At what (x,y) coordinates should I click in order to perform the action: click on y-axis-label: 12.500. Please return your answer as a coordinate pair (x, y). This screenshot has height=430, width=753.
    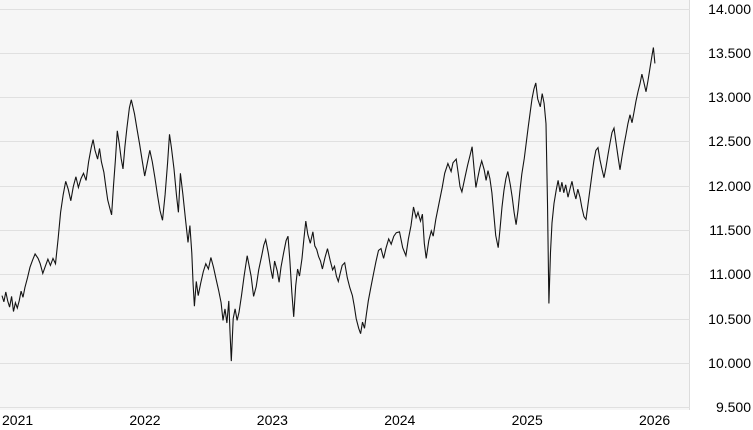
    Looking at the image, I should click on (729, 141).